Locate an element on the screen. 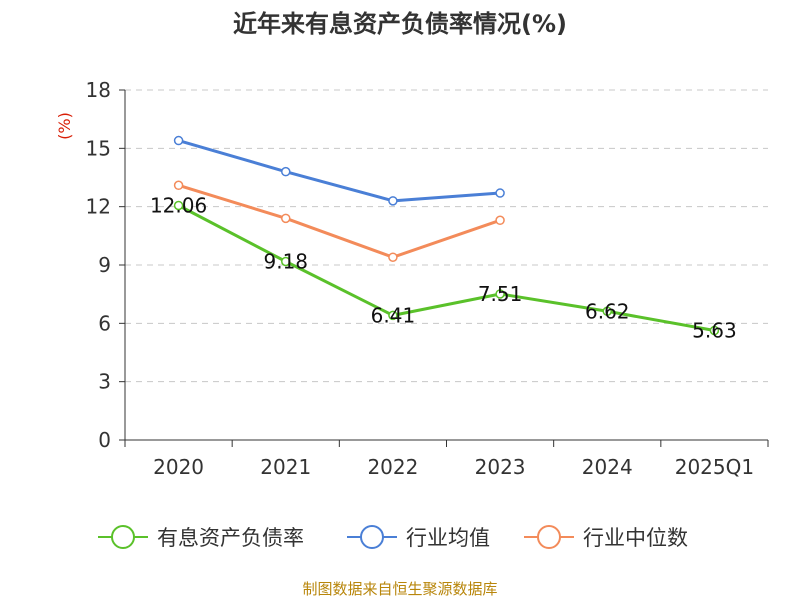  x-tick-label: 2021 is located at coordinates (285, 467).